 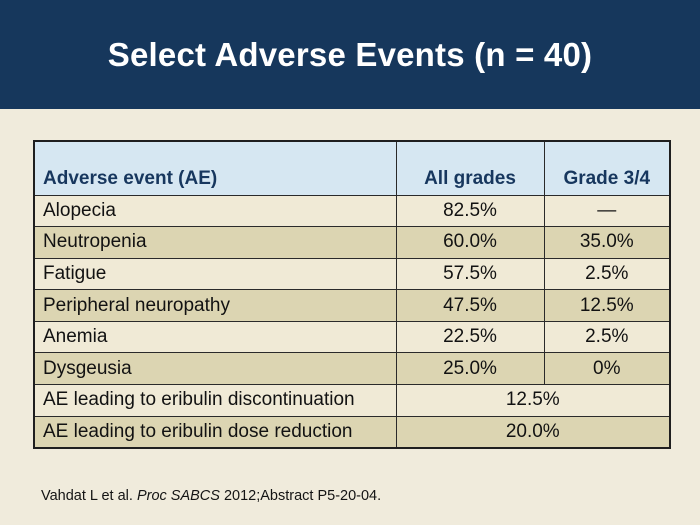 I want to click on table-row-dysgeusia: Dysgeusia 25.0% 0%, so click(x=352, y=369).